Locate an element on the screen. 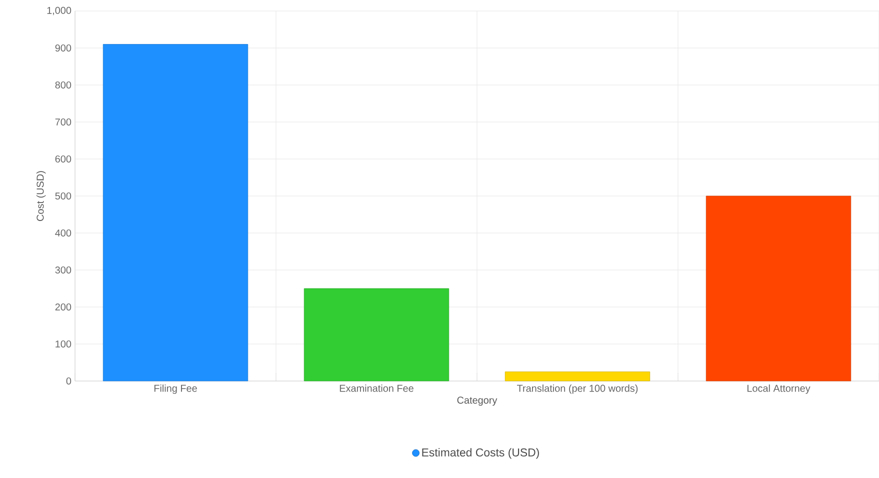 Image resolution: width=879 pixels, height=478 pixels. y-tick-label: 1,000 is located at coordinates (59, 11).